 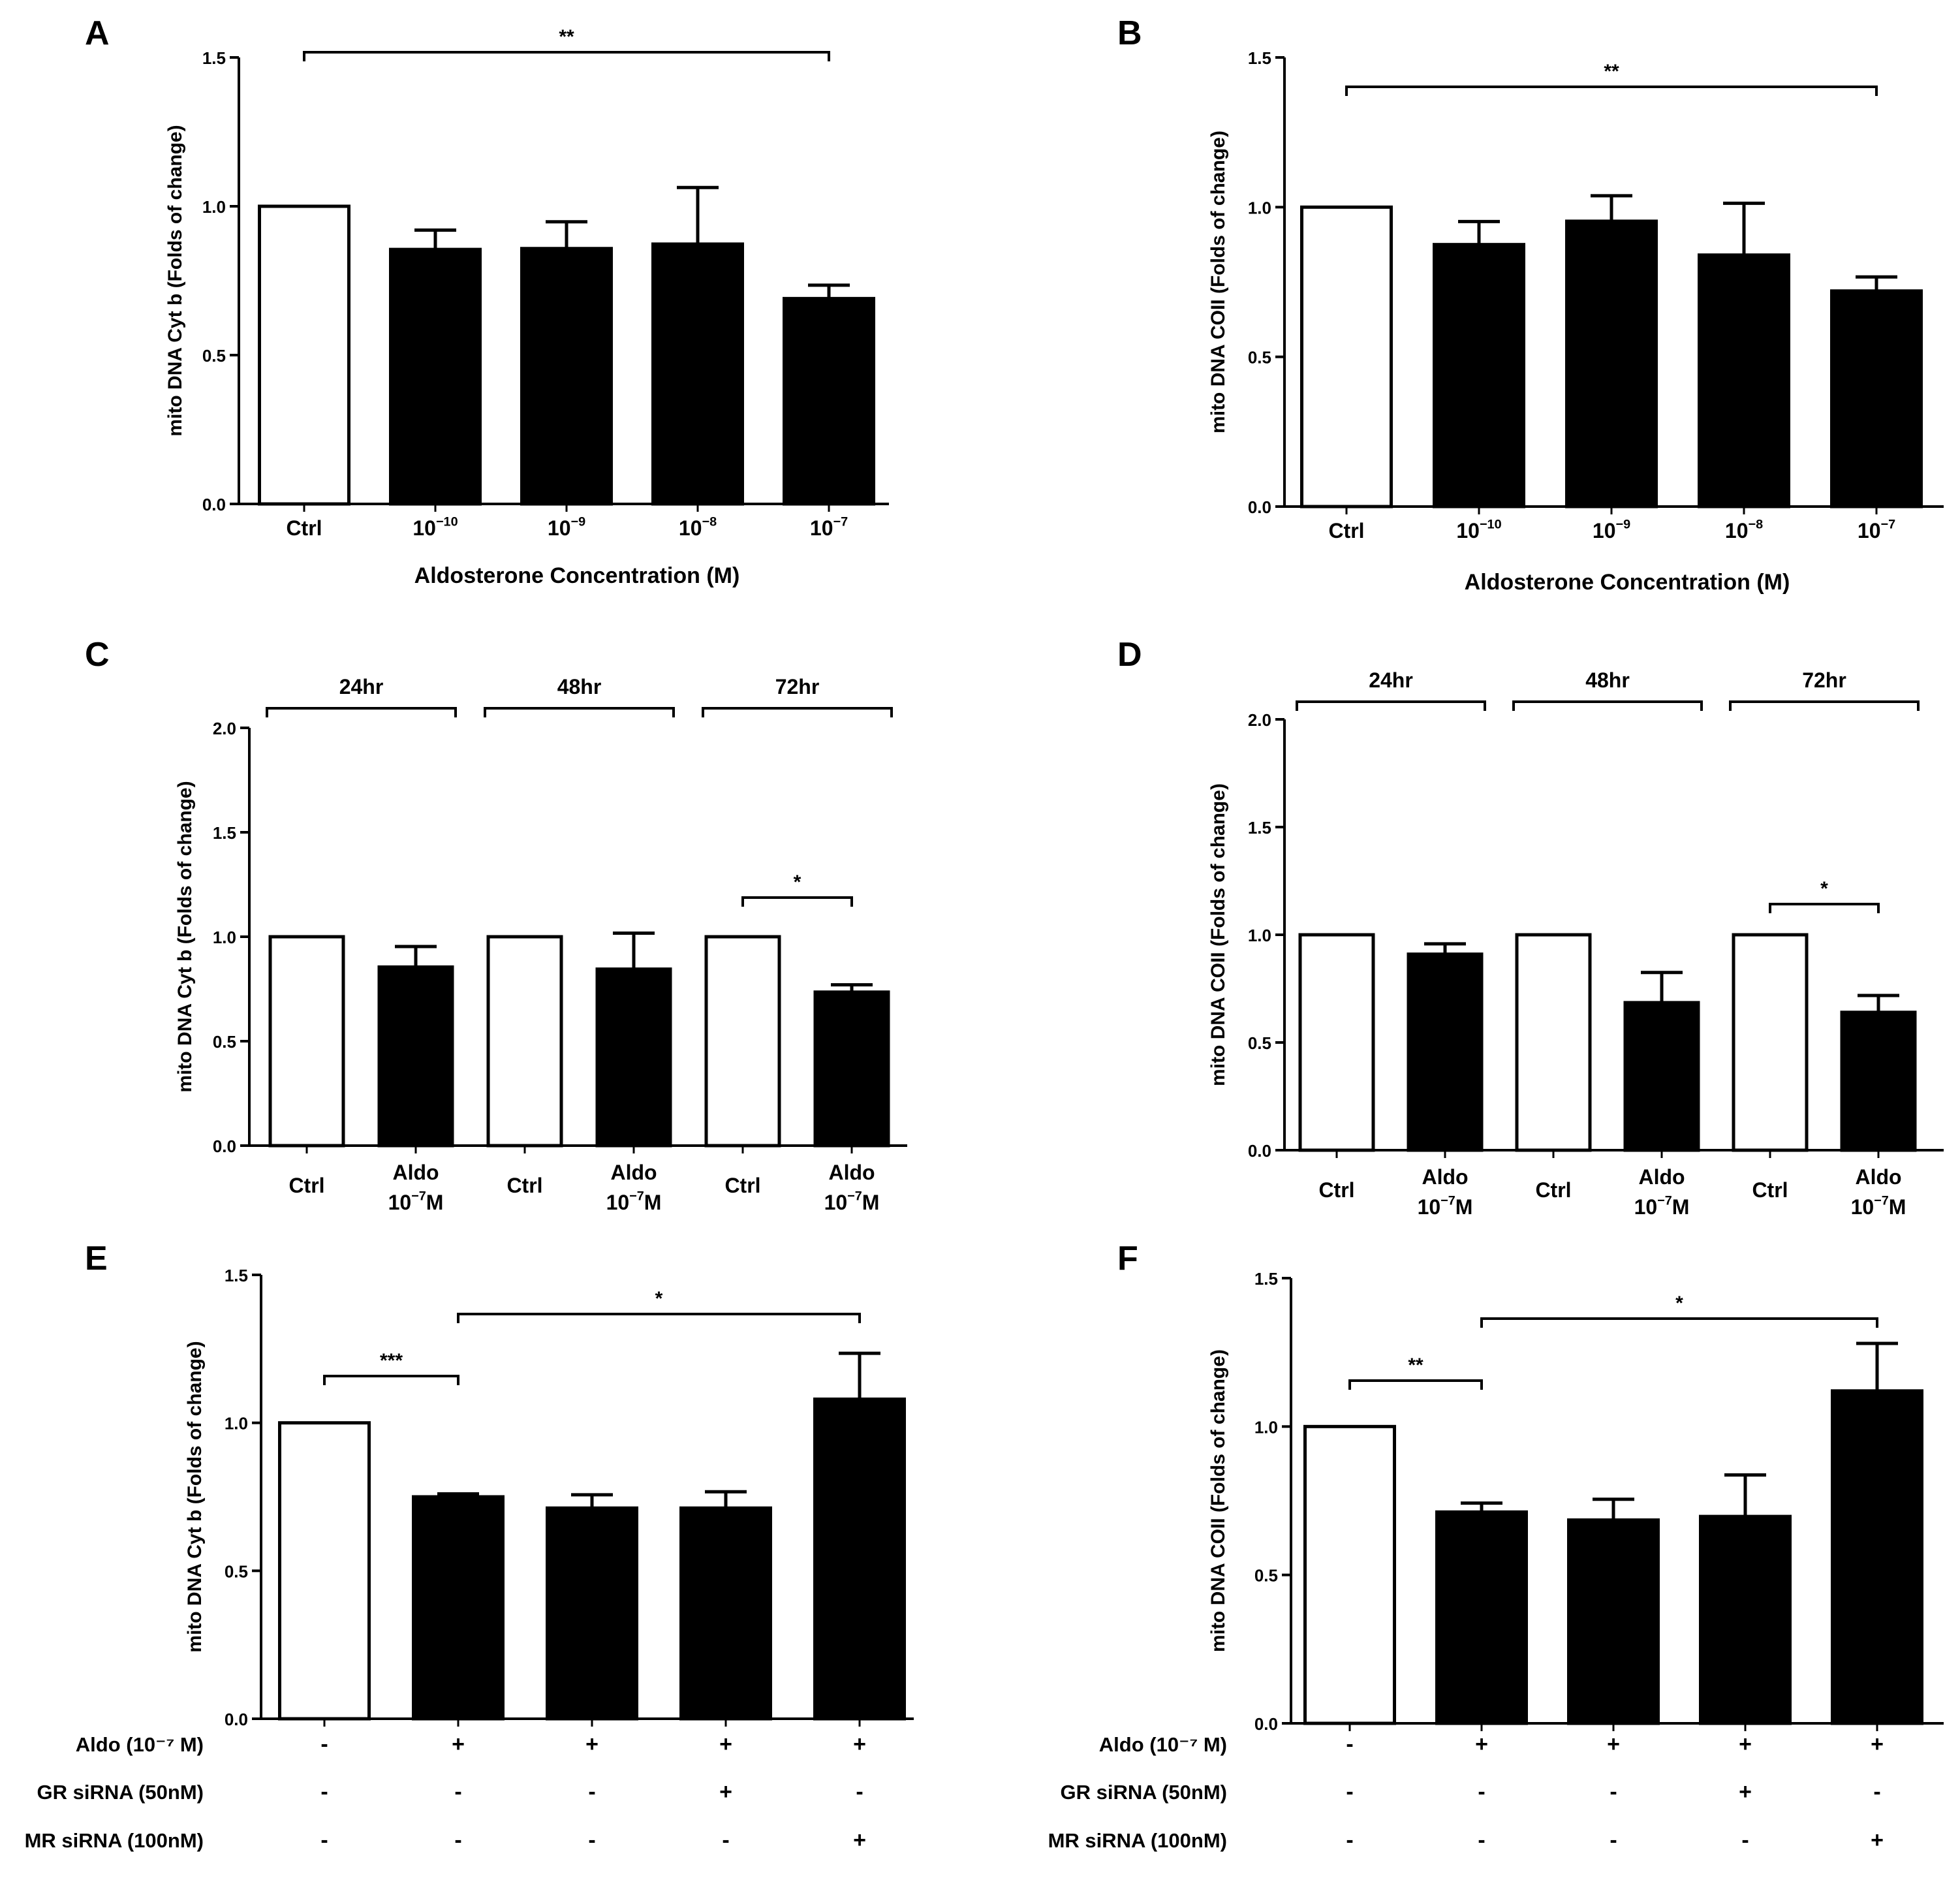 I want to click on panel-c-significance-bracket, so click(x=797, y=901).